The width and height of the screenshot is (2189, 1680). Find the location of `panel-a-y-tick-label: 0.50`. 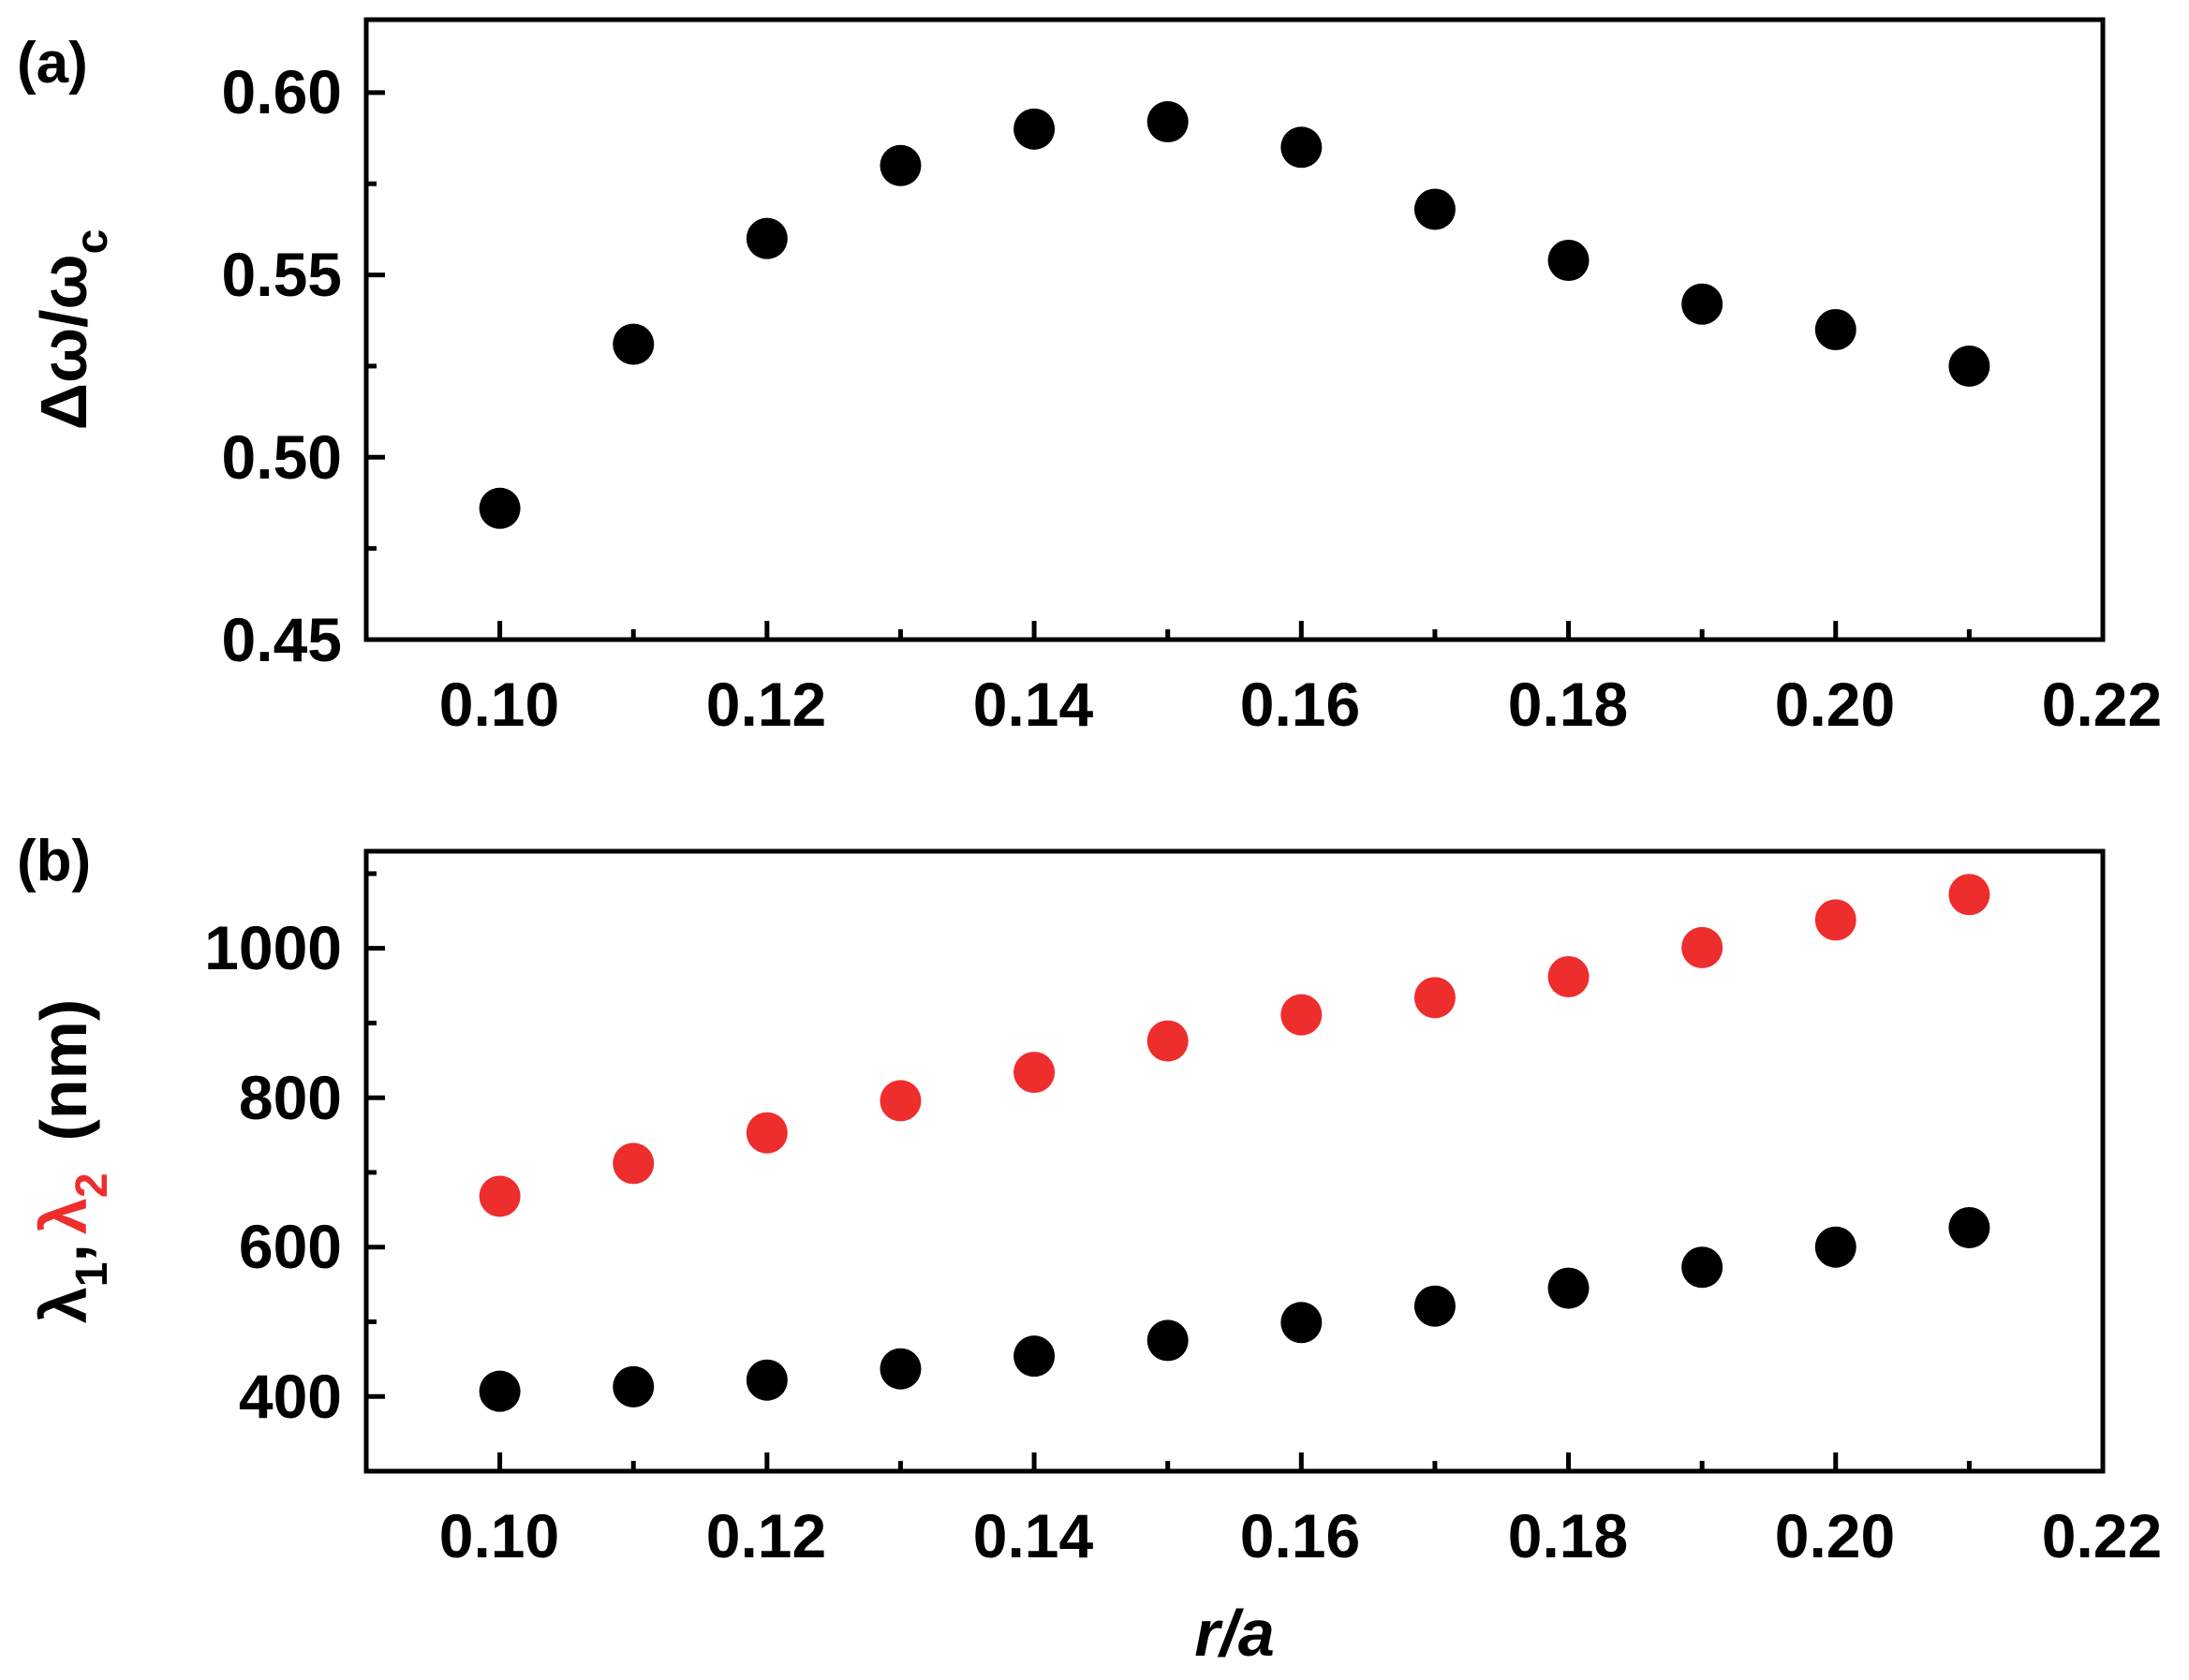

panel-a-y-tick-label: 0.50 is located at coordinates (282, 457).